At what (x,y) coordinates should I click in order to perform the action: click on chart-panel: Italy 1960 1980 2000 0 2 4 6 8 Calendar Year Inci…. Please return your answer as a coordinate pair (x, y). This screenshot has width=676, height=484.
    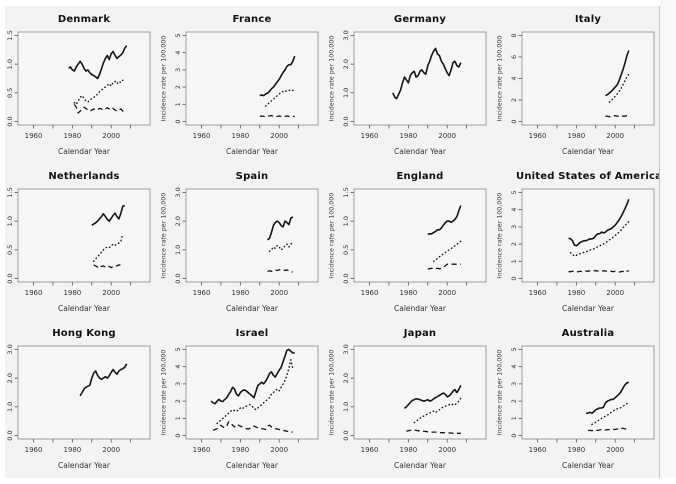
    Looking at the image, I should click on (575, 84).